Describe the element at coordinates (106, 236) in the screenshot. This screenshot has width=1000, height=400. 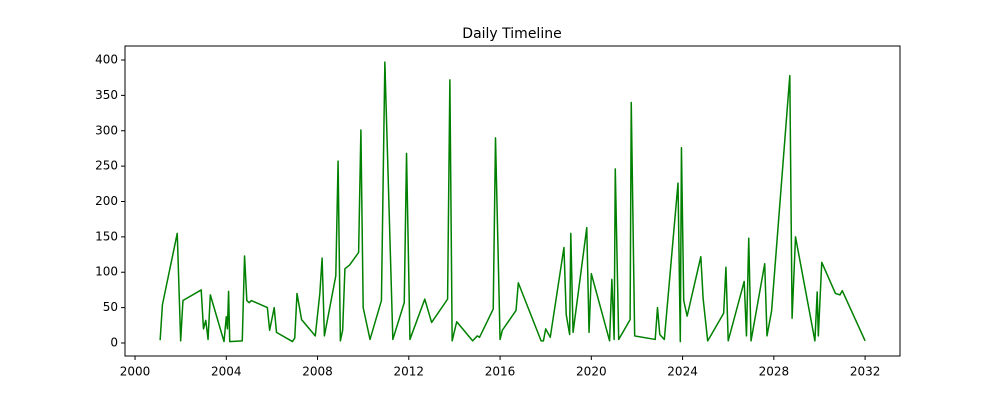
I see `y-tick-label: 150` at that location.